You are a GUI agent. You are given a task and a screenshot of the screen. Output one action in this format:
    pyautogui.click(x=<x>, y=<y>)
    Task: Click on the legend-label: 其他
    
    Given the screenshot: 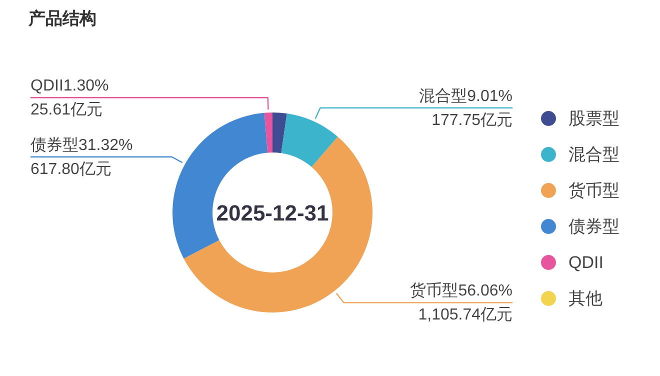 What is the action you would take?
    pyautogui.click(x=585, y=298)
    